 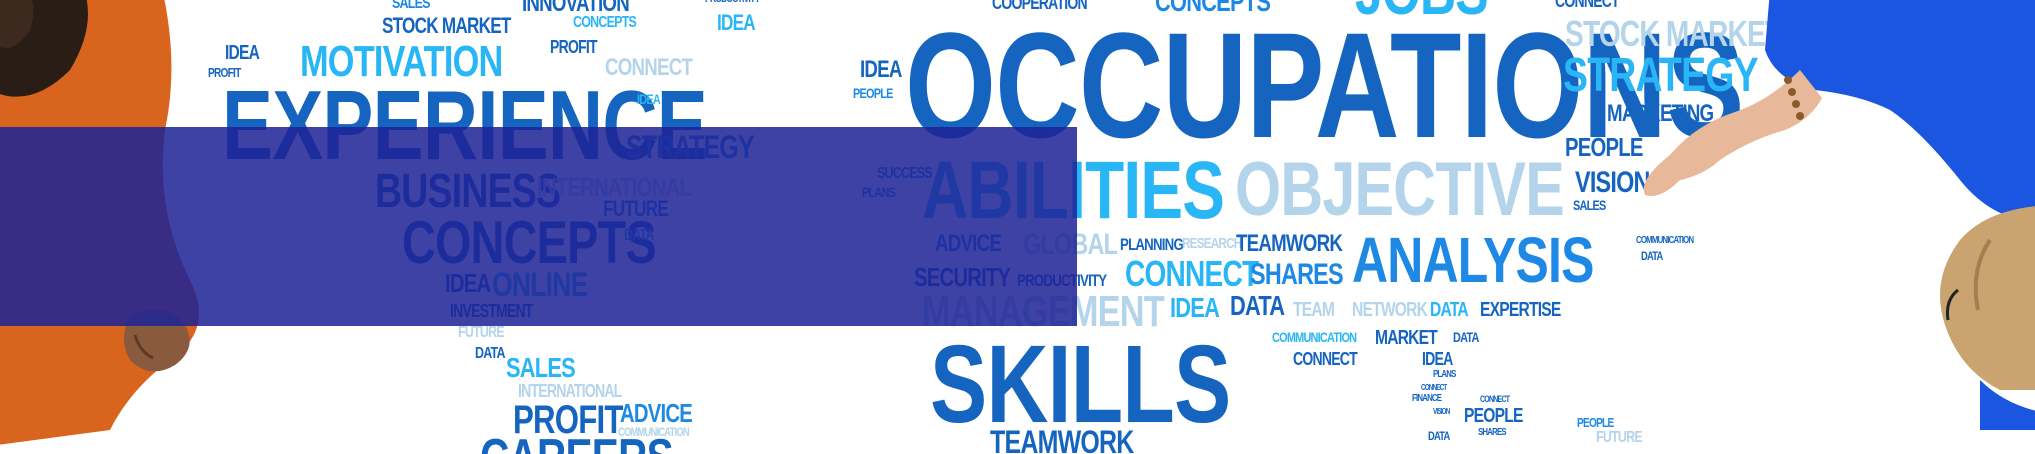 I want to click on word: RESEARCH, so click(x=1212, y=243).